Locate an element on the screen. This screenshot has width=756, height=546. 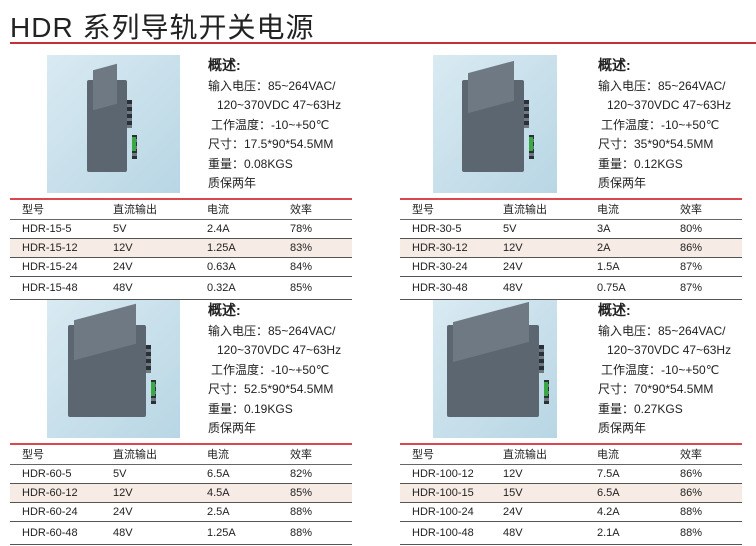
table-row: HDR-60-5 5V 6.5A 82% is located at coordinates (181, 474).